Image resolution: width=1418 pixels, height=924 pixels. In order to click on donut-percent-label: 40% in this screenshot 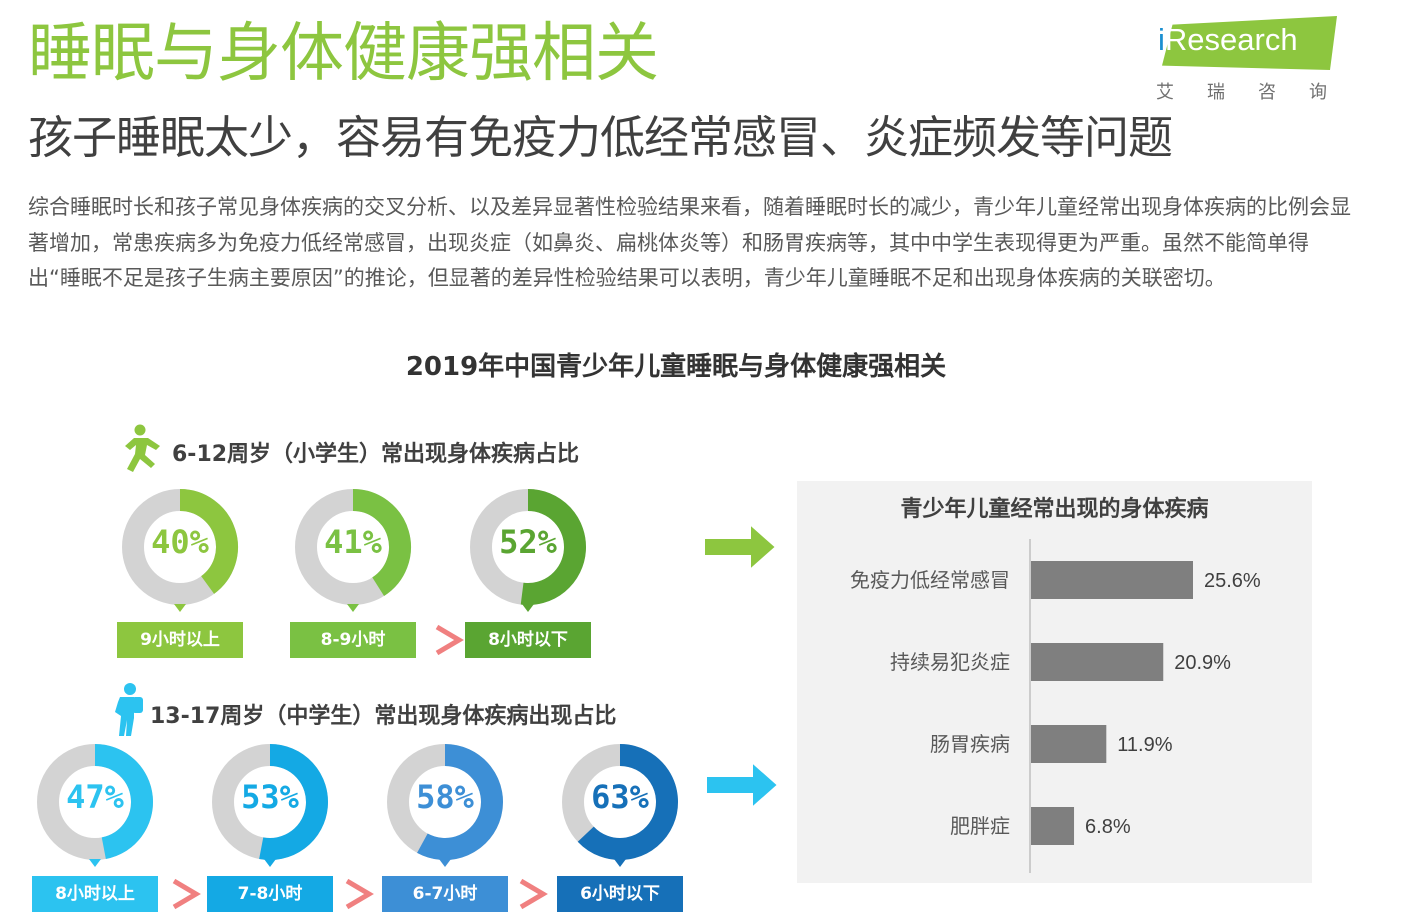, I will do `click(180, 542)`.